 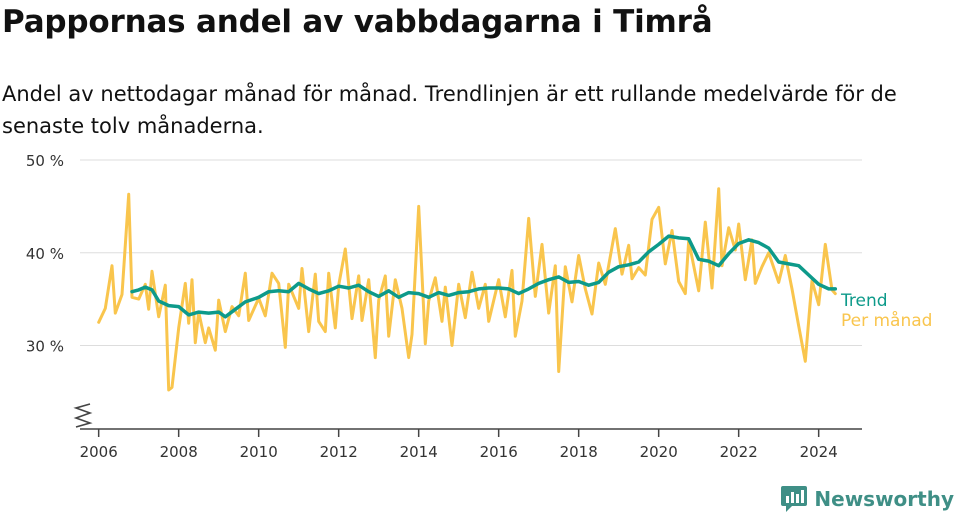 I want to click on x-tick-label: 2016, so click(x=499, y=452).